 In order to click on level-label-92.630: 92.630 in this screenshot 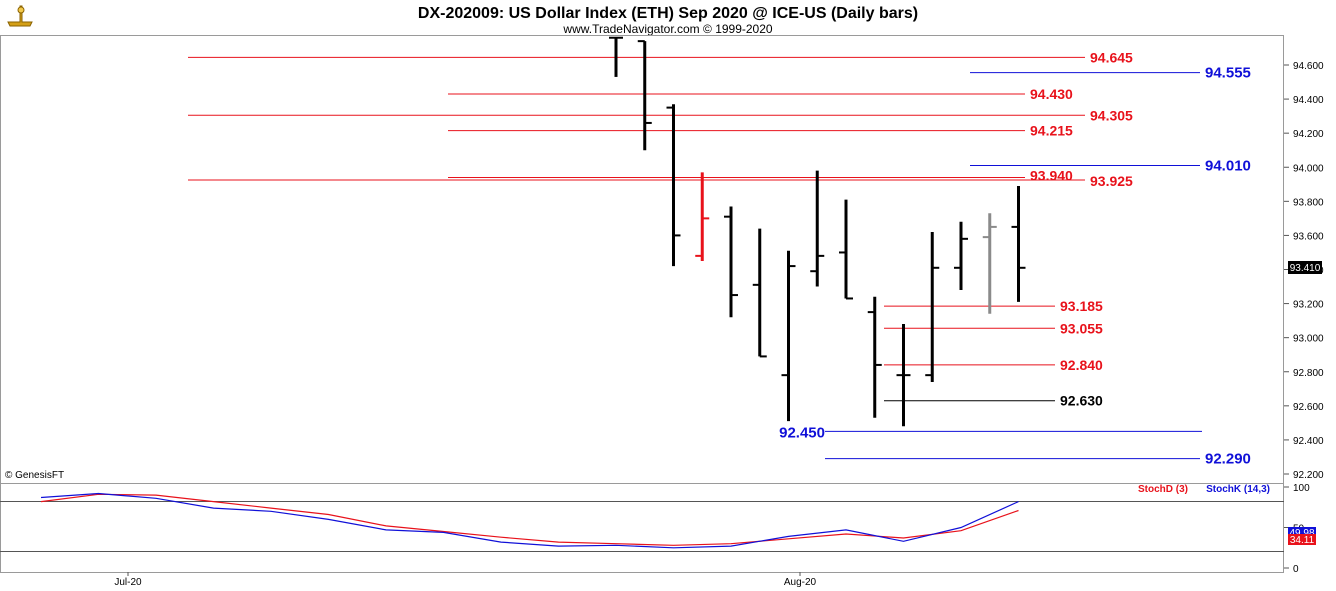, I will do `click(1081, 401)`.